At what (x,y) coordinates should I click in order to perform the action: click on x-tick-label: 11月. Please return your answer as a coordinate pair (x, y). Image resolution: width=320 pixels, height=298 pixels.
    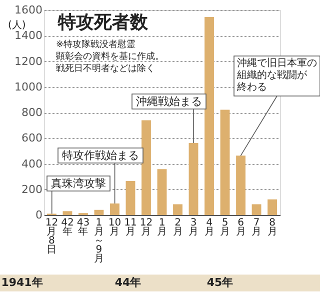
    Looking at the image, I should click on (130, 228).